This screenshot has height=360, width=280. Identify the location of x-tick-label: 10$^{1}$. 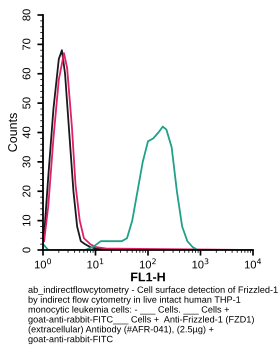
(95, 263).